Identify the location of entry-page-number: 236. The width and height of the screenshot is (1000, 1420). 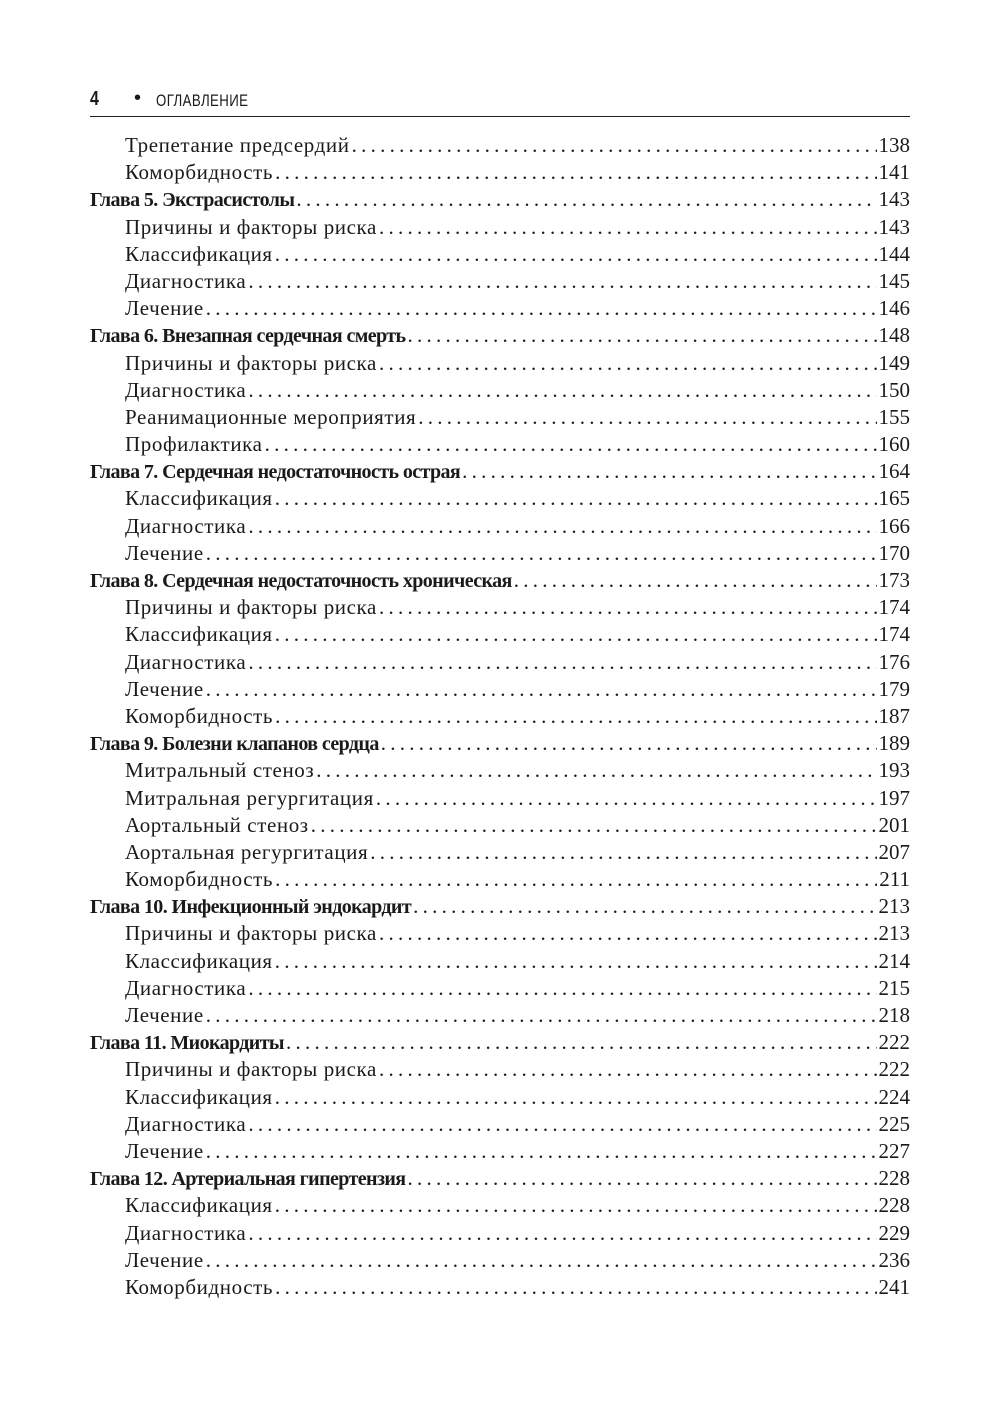
(894, 1259).